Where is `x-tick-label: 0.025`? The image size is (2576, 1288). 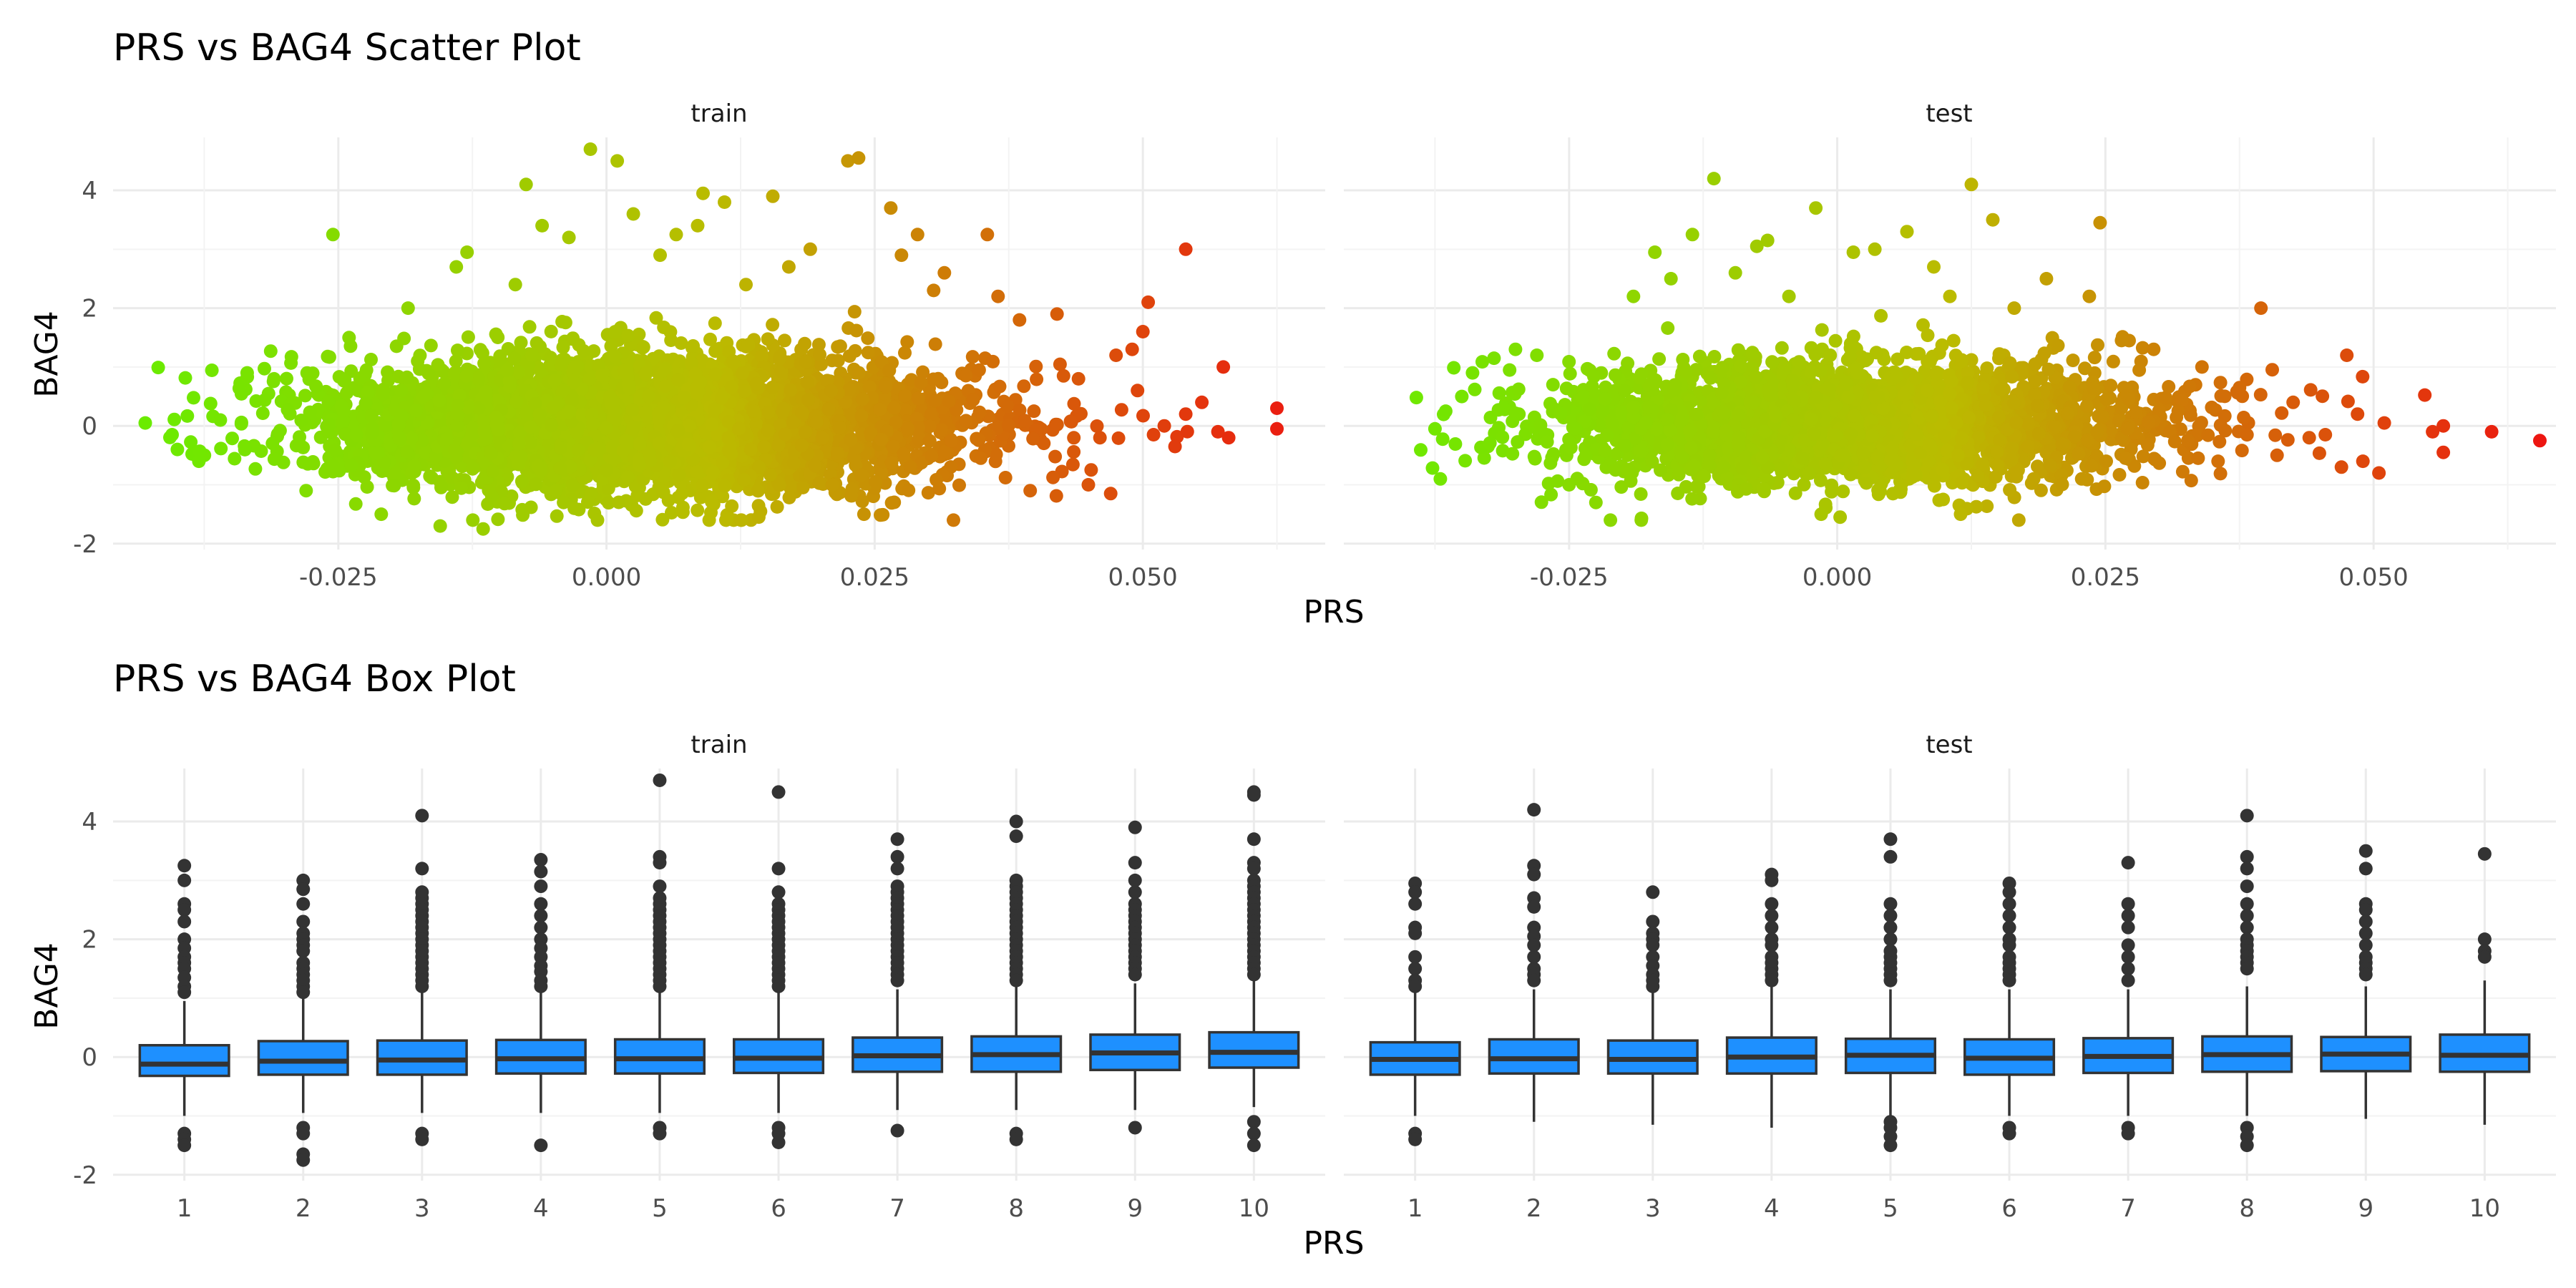
x-tick-label: 0.025 is located at coordinates (2105, 577).